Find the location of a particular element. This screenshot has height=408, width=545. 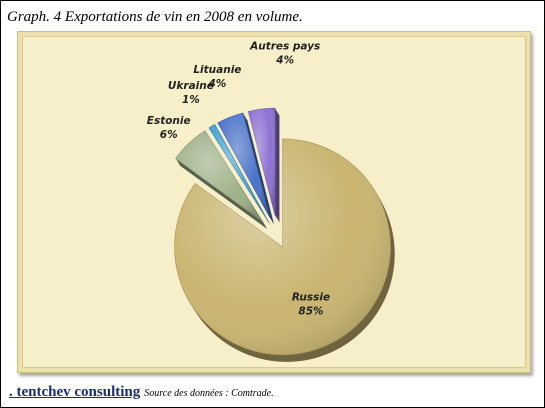

slice-label-lituanie: Lituanie is located at coordinates (217, 70).